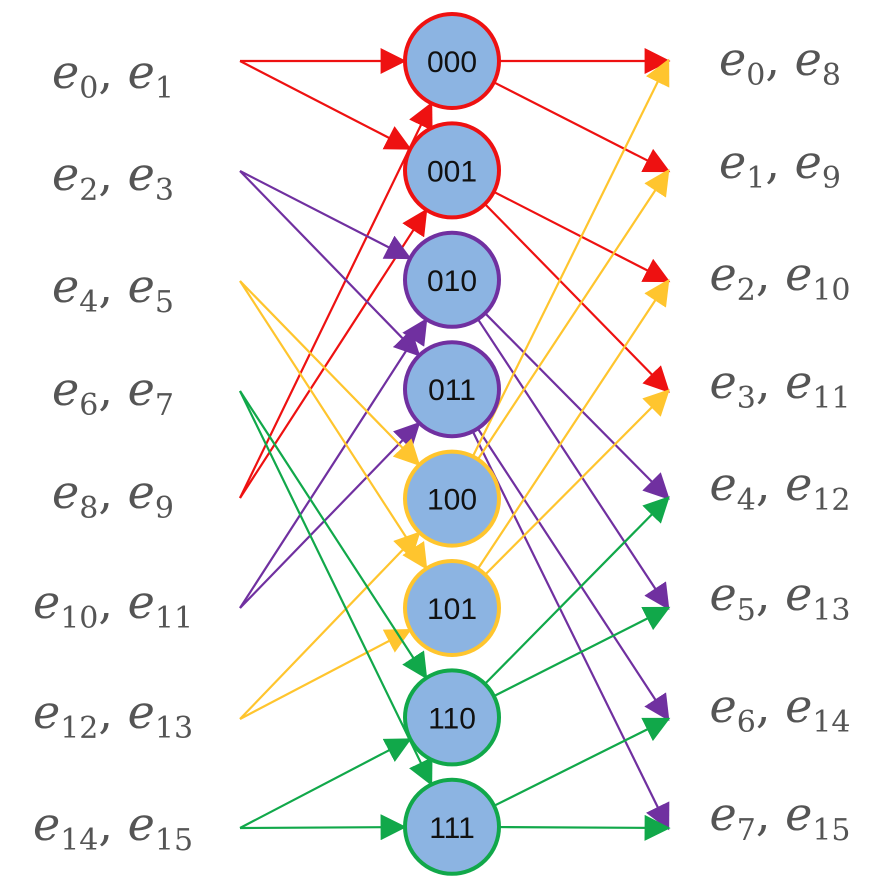 Image resolution: width=889 pixels, height=880 pixels. What do you see at coordinates (113, 177) in the screenshot?
I see `left-label-1: e2, e3` at bounding box center [113, 177].